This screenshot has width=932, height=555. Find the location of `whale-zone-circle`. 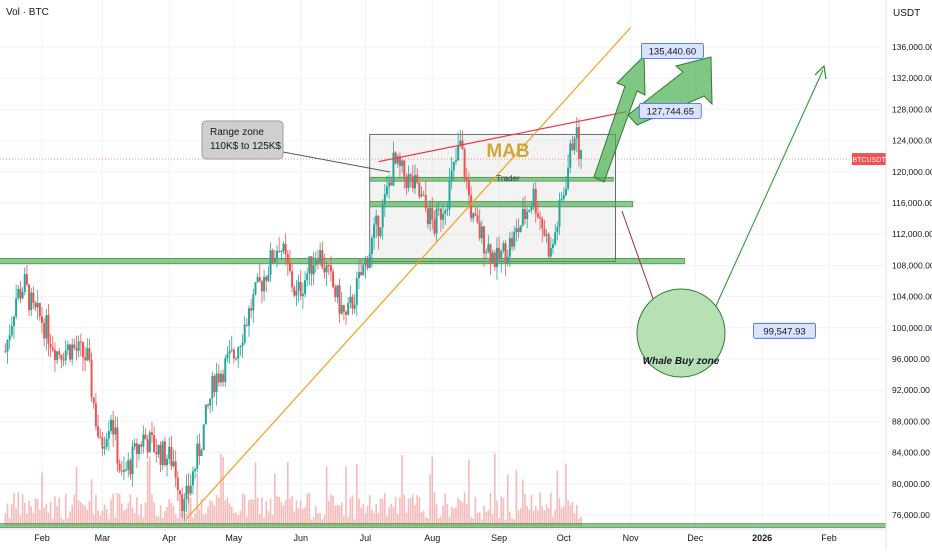

whale-zone-circle is located at coordinates (681, 333).